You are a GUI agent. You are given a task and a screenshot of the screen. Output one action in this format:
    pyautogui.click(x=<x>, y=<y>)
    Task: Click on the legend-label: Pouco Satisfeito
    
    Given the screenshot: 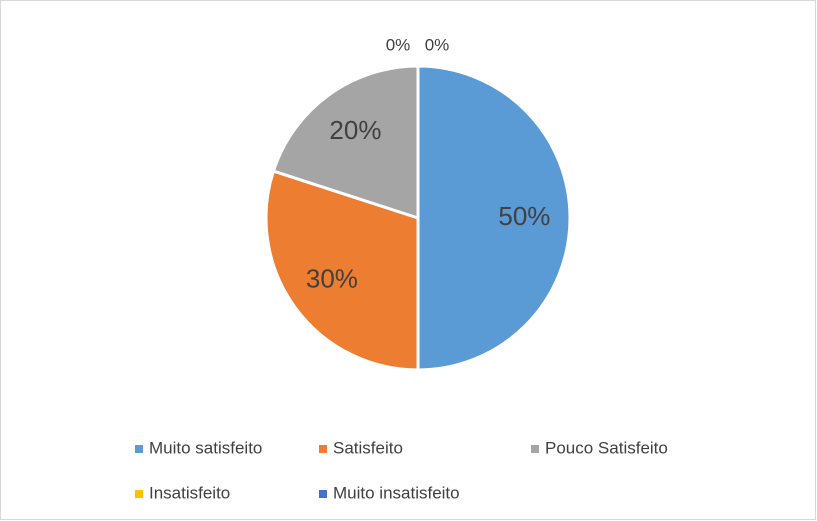 What is the action you would take?
    pyautogui.click(x=606, y=447)
    